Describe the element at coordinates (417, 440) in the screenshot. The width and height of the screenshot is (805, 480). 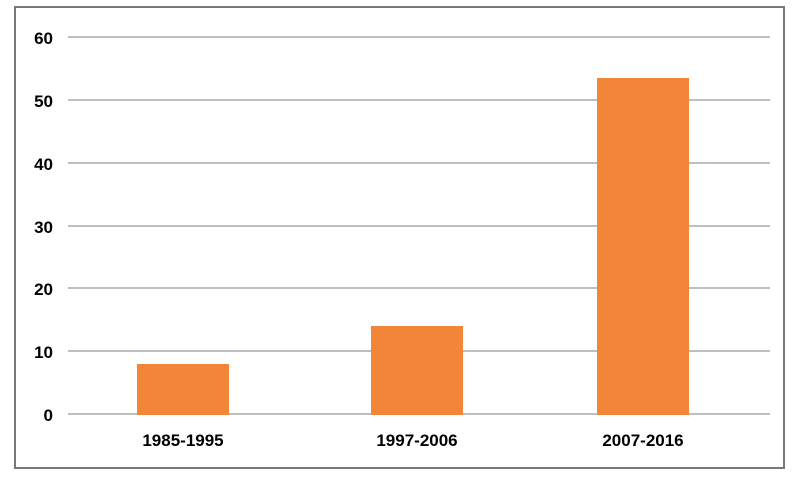
I see `x-axis-category-label: 1997-2006` at that location.